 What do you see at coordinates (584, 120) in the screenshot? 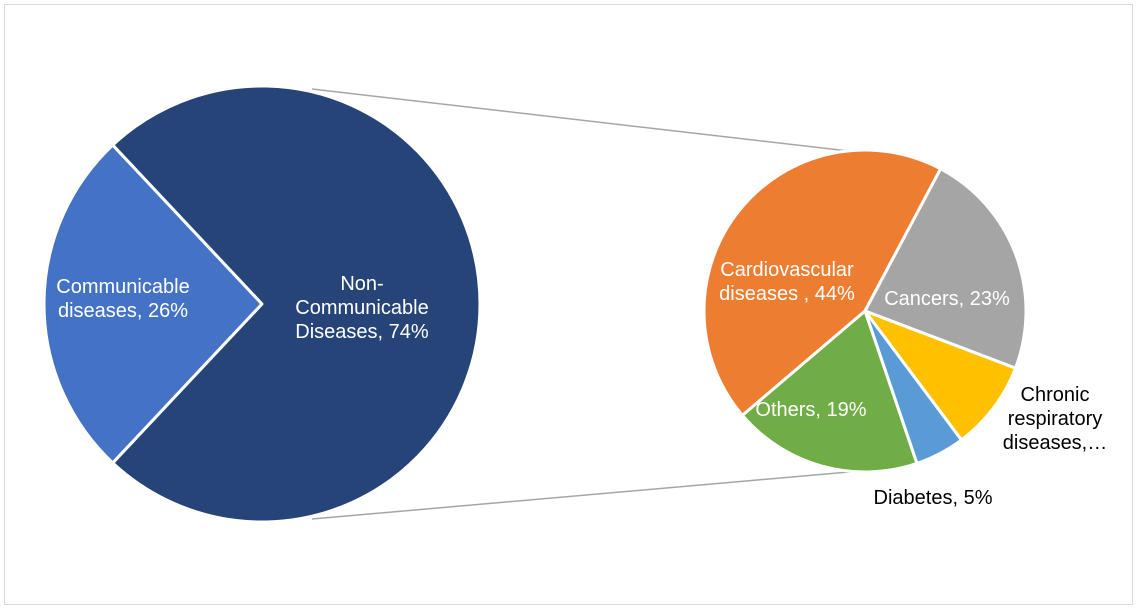
I see `connector-line-top` at bounding box center [584, 120].